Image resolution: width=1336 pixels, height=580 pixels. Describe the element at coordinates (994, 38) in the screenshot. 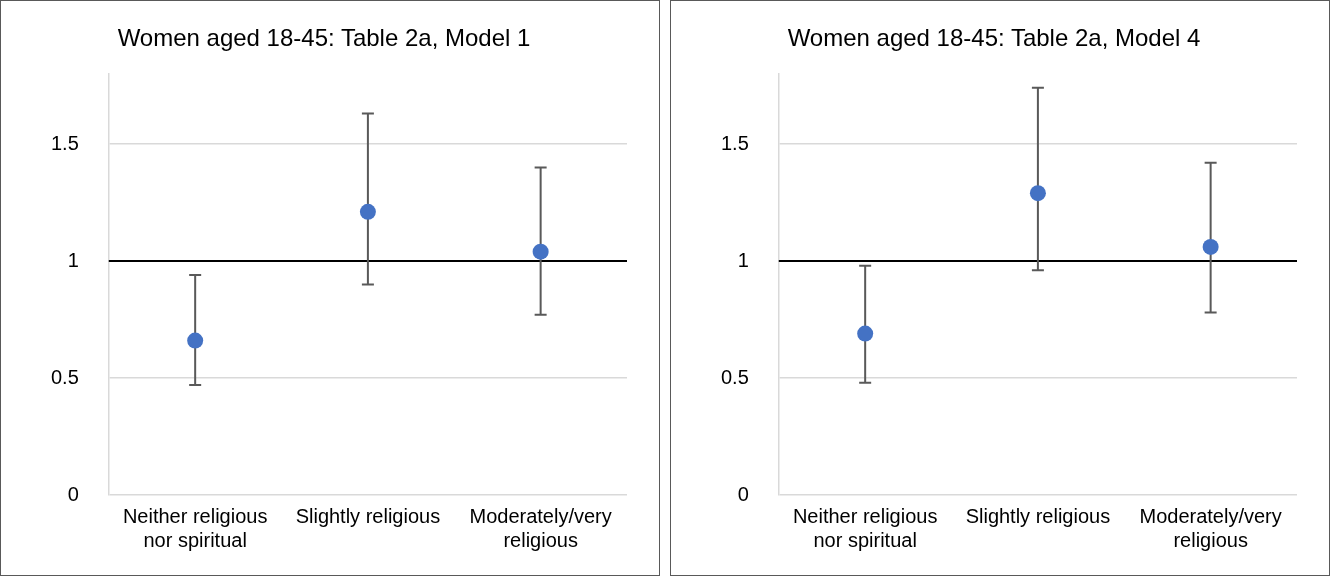

I see `chart-title: Women aged 18-45: Table 2a, Model 4` at that location.